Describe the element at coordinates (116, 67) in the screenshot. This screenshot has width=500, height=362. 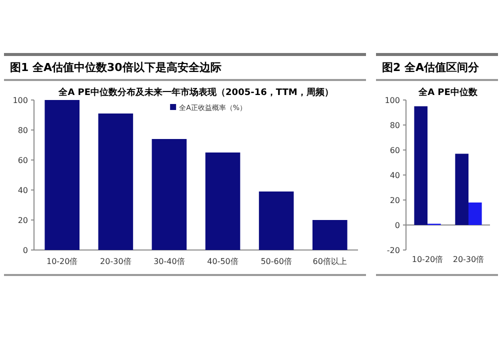
I see `chart-title: 图1 全A估值中位数30倍以下是高安全边际` at that location.